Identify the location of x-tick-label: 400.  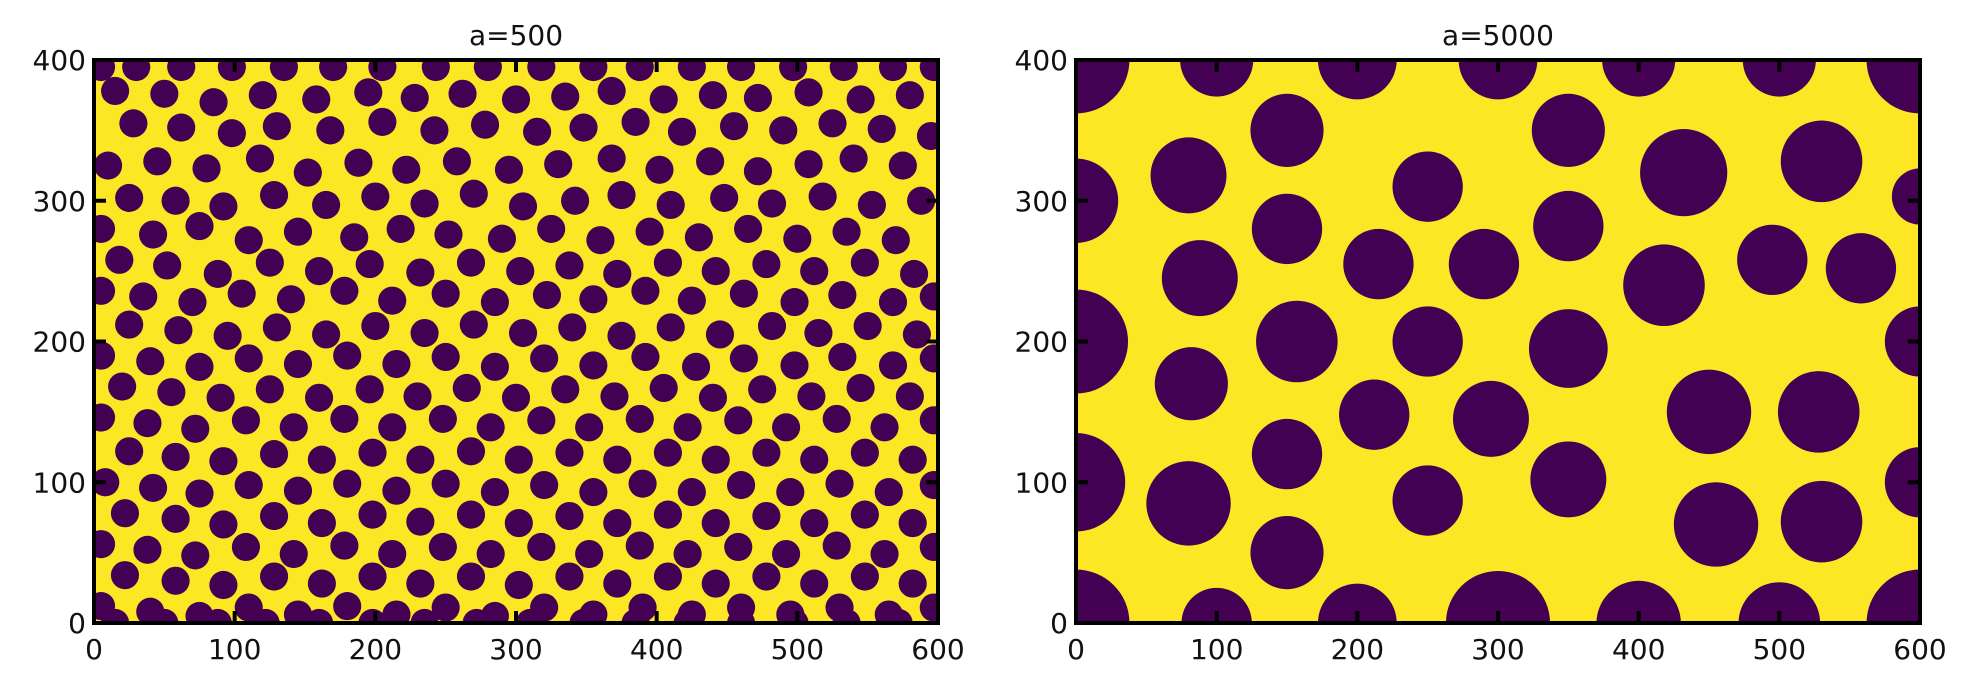
(656, 649).